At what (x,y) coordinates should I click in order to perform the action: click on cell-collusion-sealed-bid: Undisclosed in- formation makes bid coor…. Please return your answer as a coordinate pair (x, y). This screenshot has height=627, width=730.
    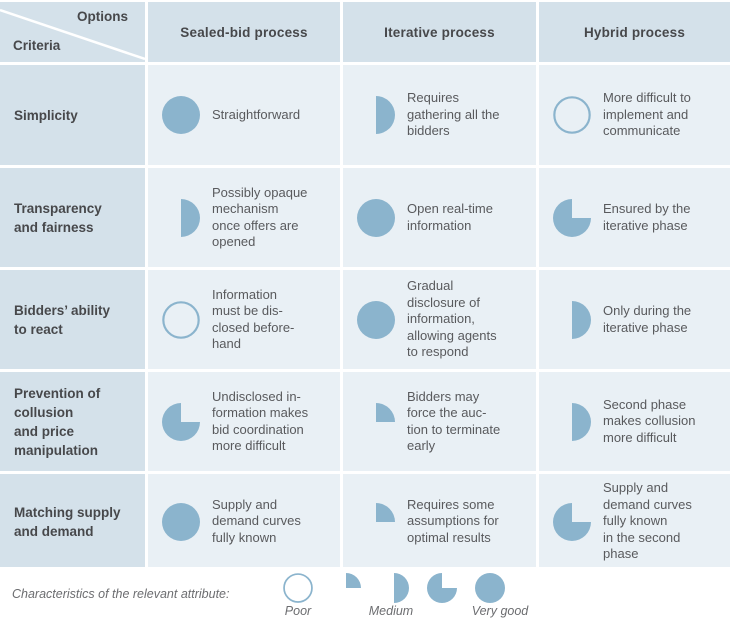
    Looking at the image, I should click on (244, 421).